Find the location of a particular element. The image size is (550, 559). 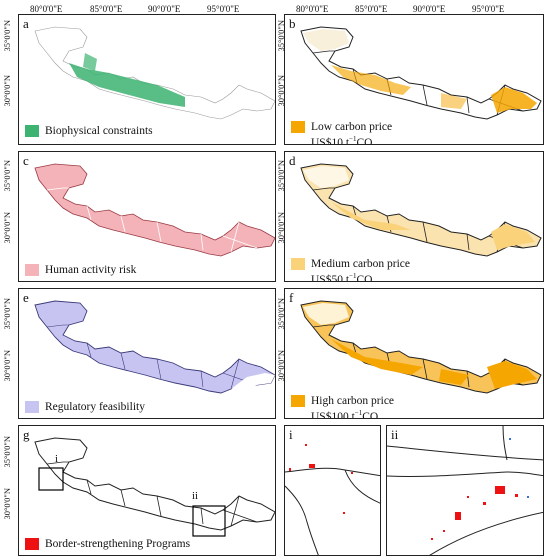

lon-tick-right-2: 85°0'0"E is located at coordinates (371, 9).